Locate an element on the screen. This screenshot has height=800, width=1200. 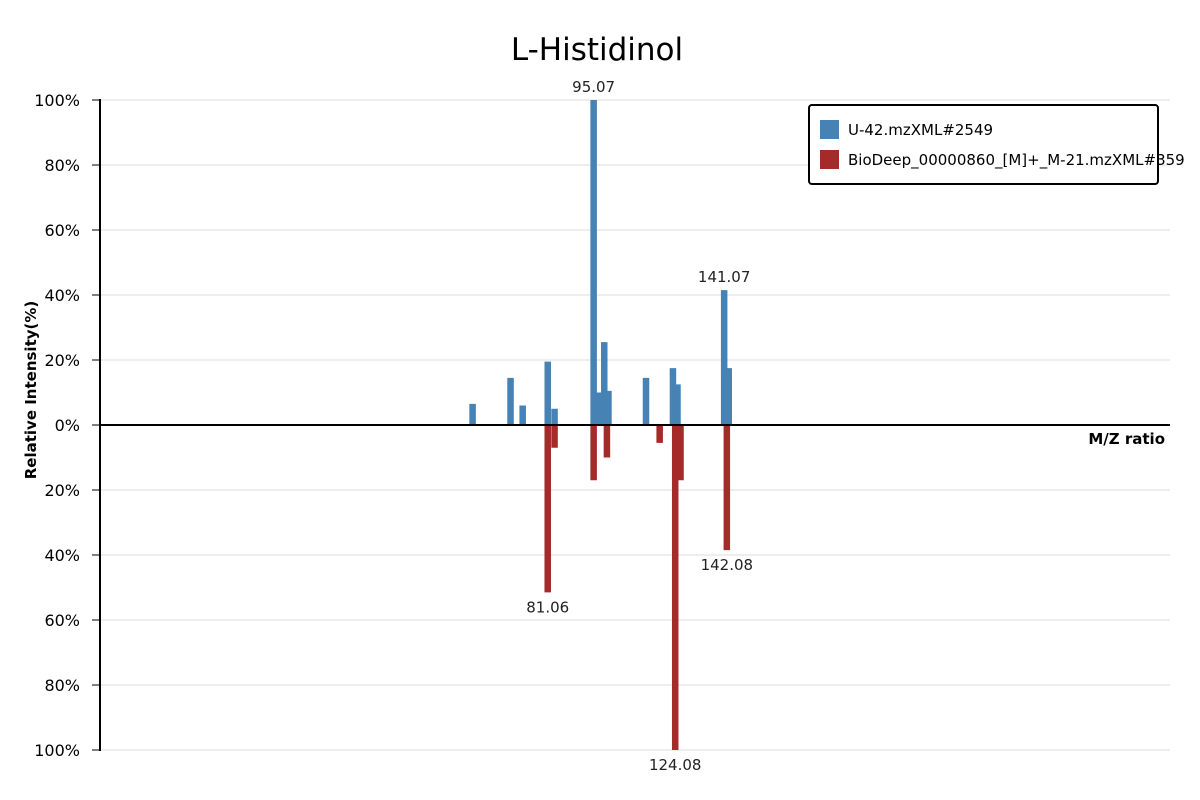
y-axis-ticks: 100% 80% 60% 40% 20% 0% 20% 40% 60% 80% 100% is located at coordinates (67, 425).